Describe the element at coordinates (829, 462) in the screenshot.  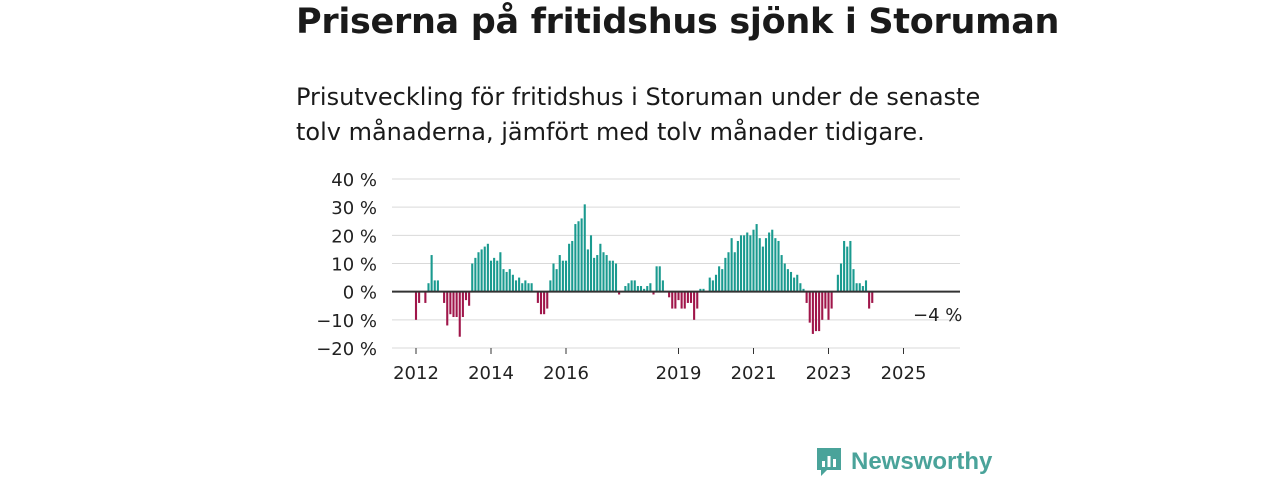
I see `newsworthy-logo-icon` at that location.